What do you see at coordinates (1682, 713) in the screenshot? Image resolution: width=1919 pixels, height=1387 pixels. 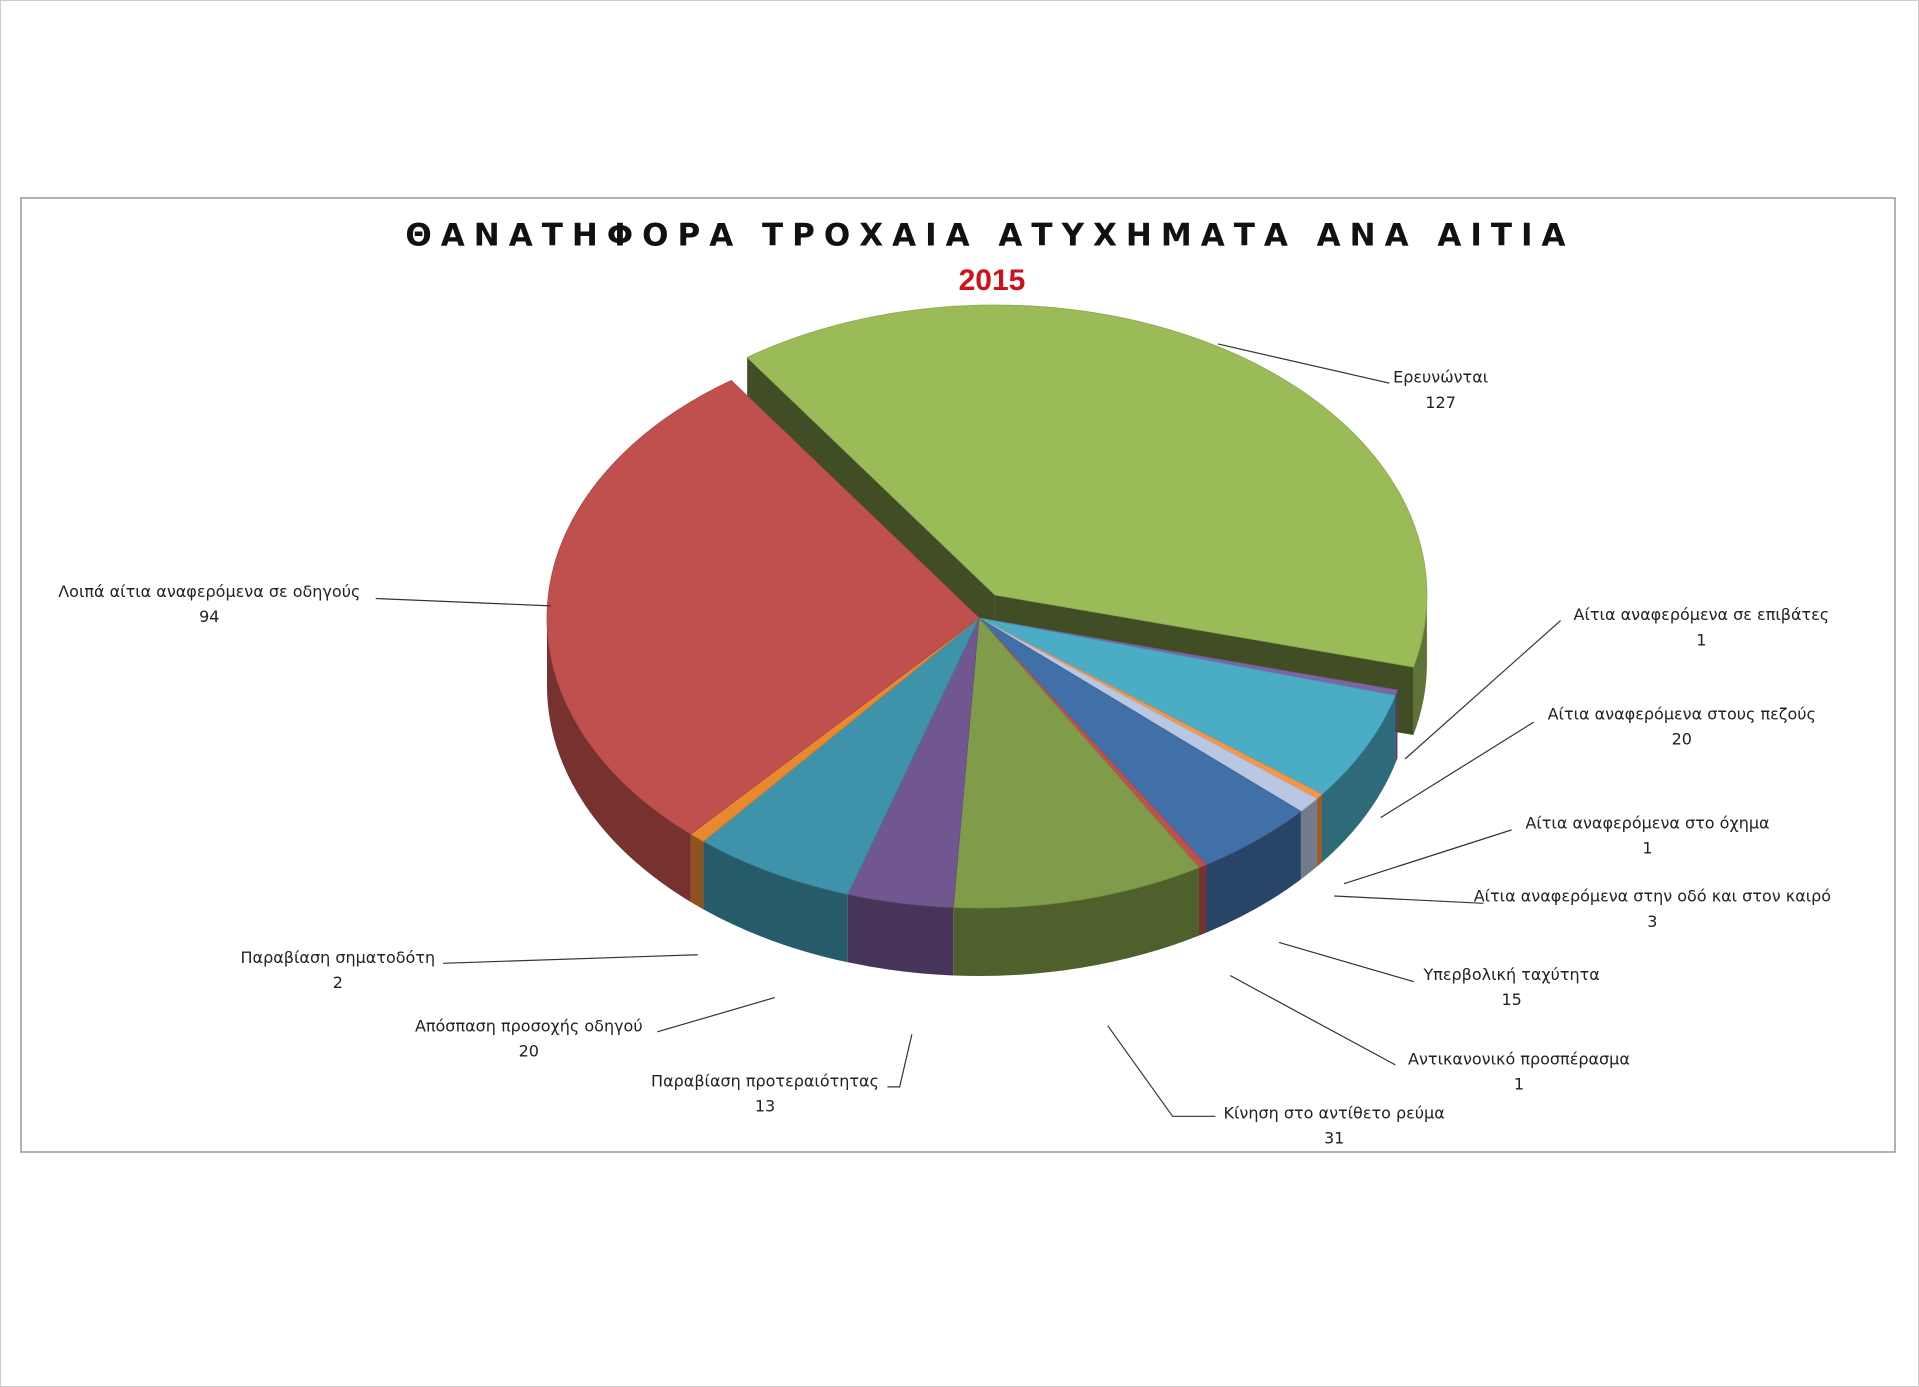 I see `slice-label: Αίτια αναφερόμενα στους πεζούς` at bounding box center [1682, 713].